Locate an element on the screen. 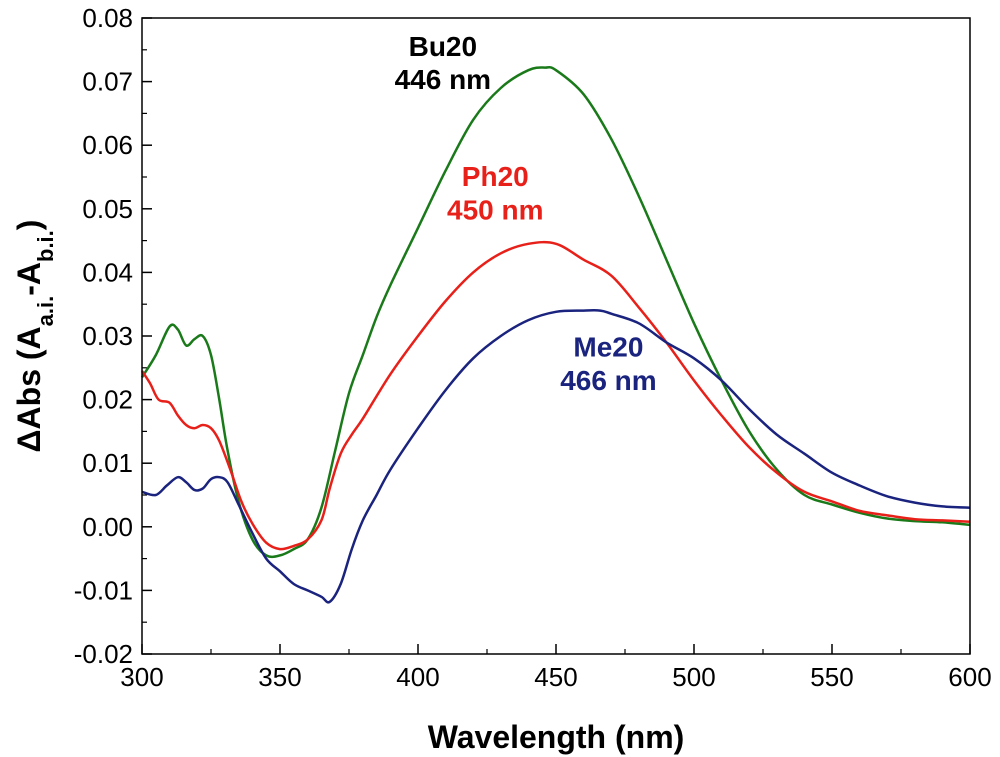 This screenshot has height=757, width=1000. y-tick-label: 0.08 is located at coordinates (107, 18).